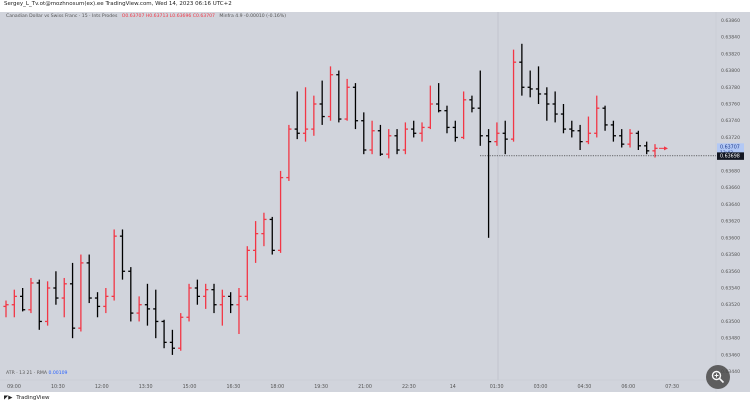 The width and height of the screenshot is (750, 405). What do you see at coordinates (730, 205) in the screenshot?
I see `price-tick-label: 0.63640` at bounding box center [730, 205].